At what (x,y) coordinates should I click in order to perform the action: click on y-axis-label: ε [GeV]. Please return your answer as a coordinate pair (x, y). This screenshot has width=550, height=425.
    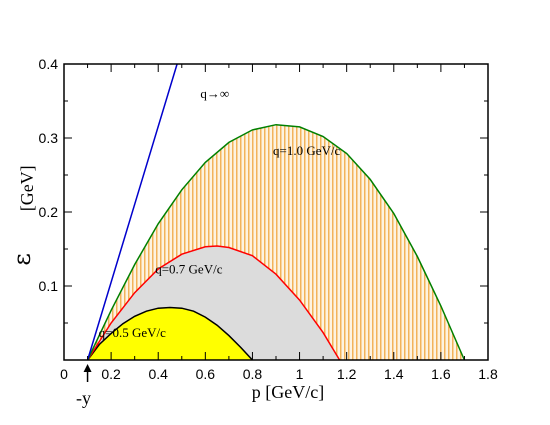
    Looking at the image, I should click on (22, 215).